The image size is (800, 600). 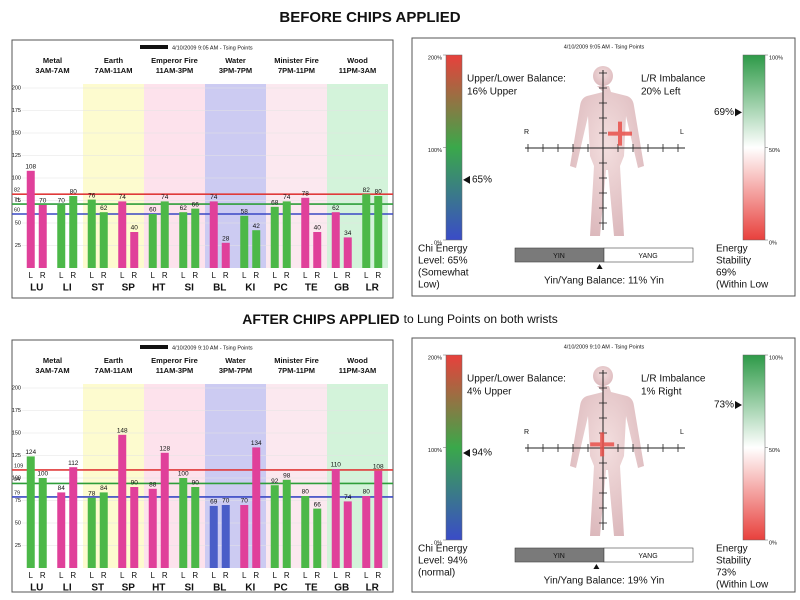 What do you see at coordinates (482, 180) in the screenshot?
I see `chi-value-label: 65%` at bounding box center [482, 180].